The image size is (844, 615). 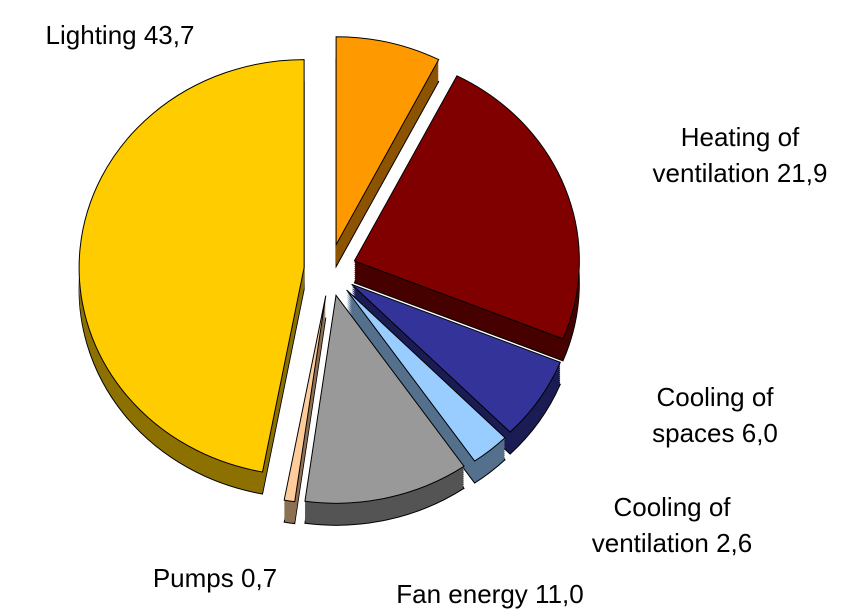 I want to click on slice-label: Pumps 0,7, so click(x=215, y=578).